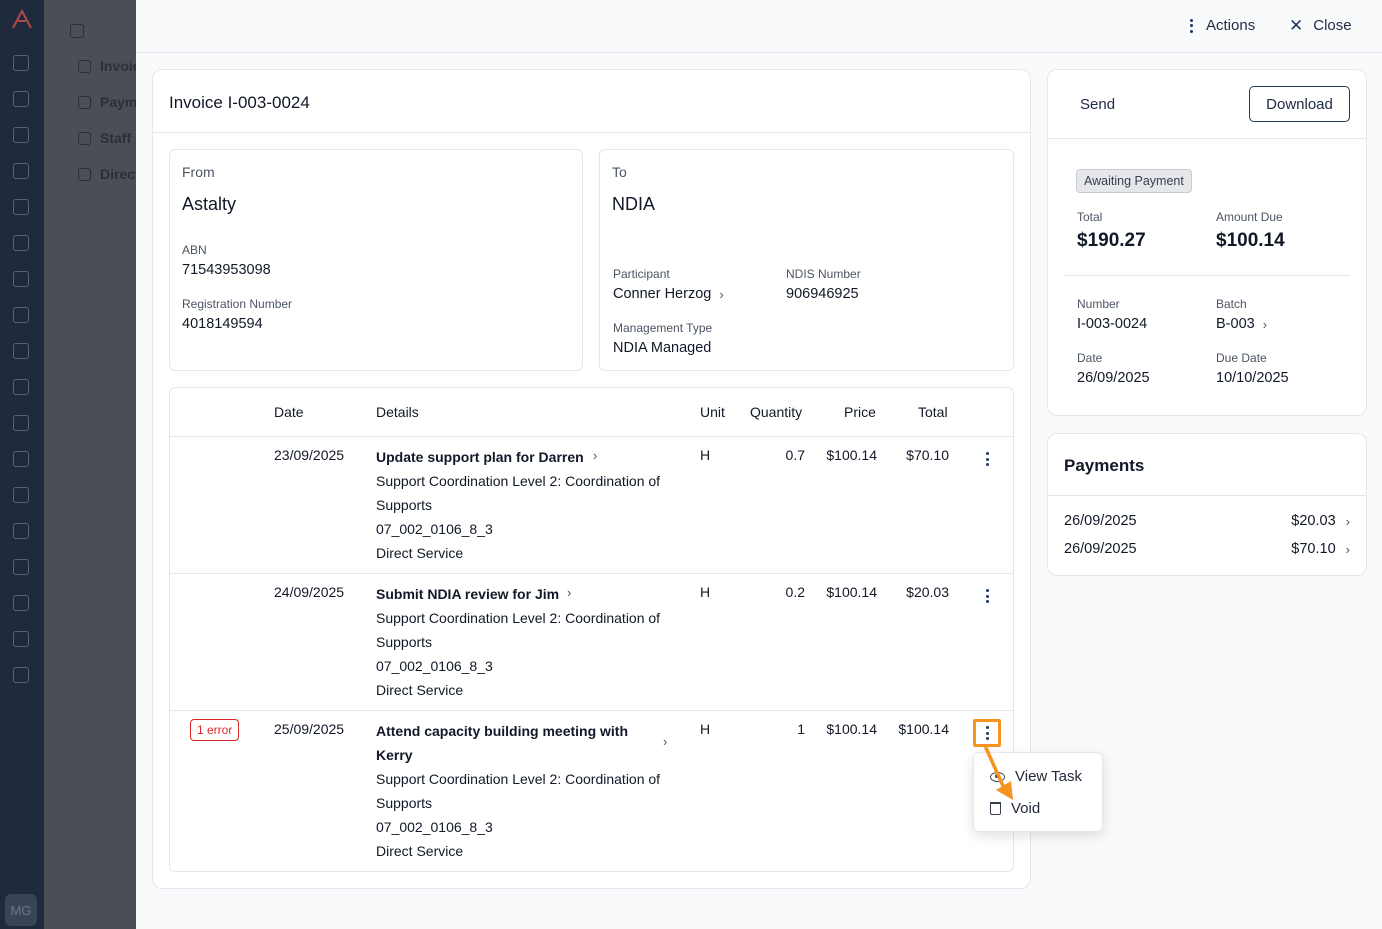 The image size is (1382, 929). What do you see at coordinates (823, 284) in the screenshot?
I see `ndis-number-field: NDIS Number 906946925` at bounding box center [823, 284].